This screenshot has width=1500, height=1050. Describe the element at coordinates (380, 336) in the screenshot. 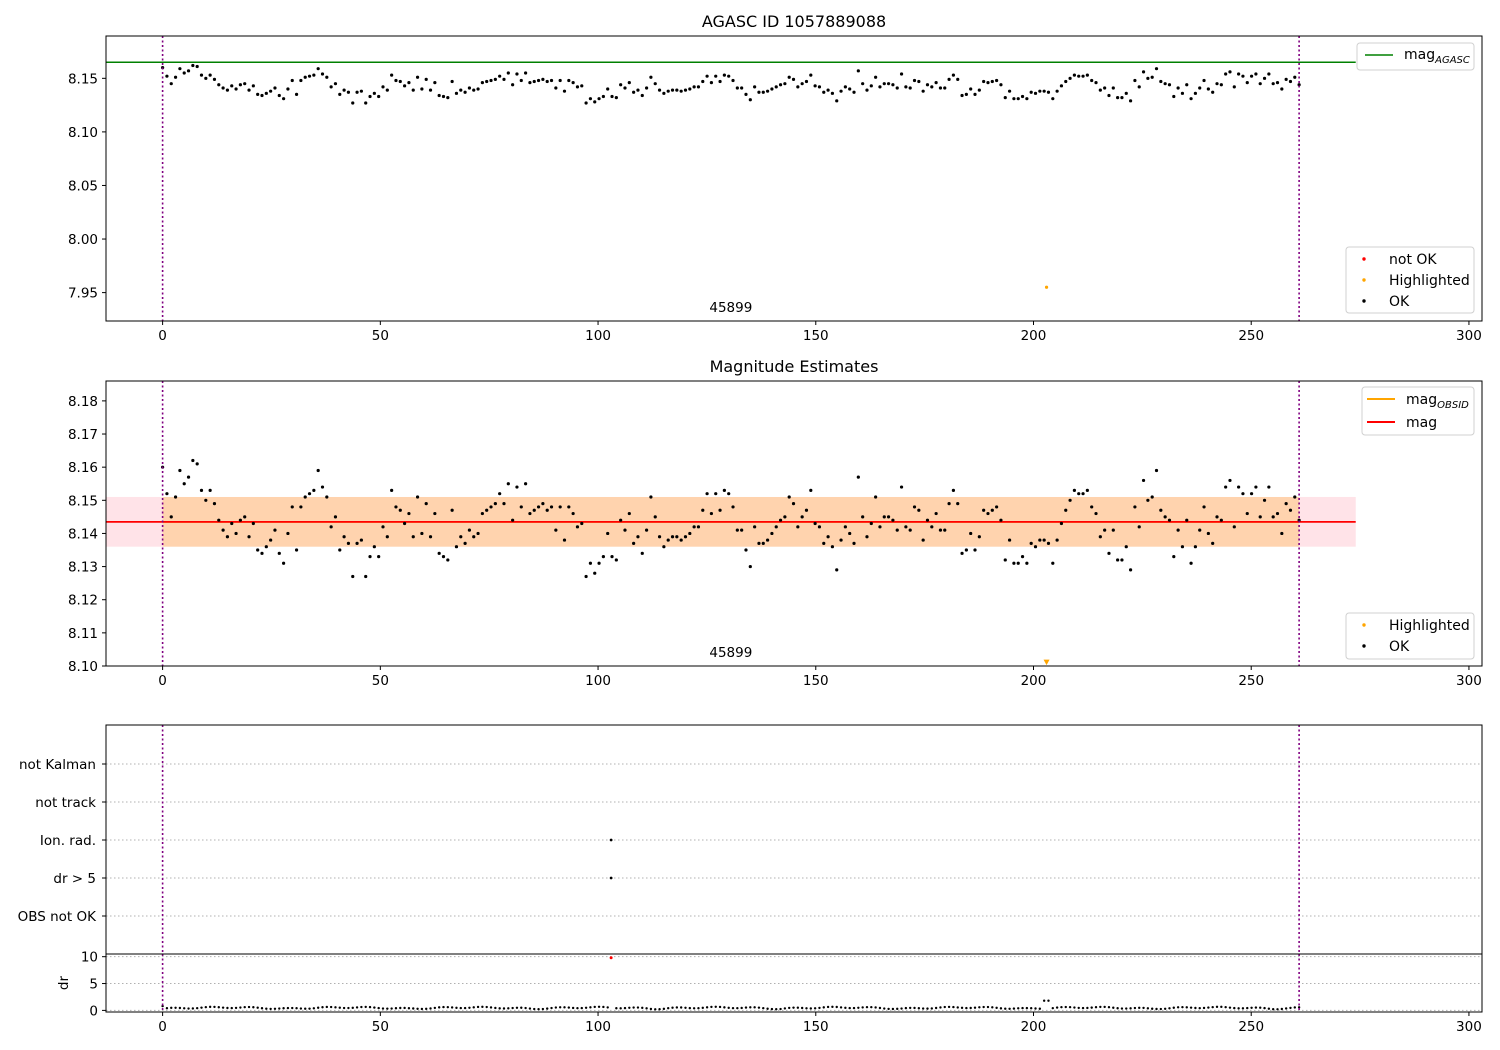

I see `panel1-x-tick-label: 50` at that location.